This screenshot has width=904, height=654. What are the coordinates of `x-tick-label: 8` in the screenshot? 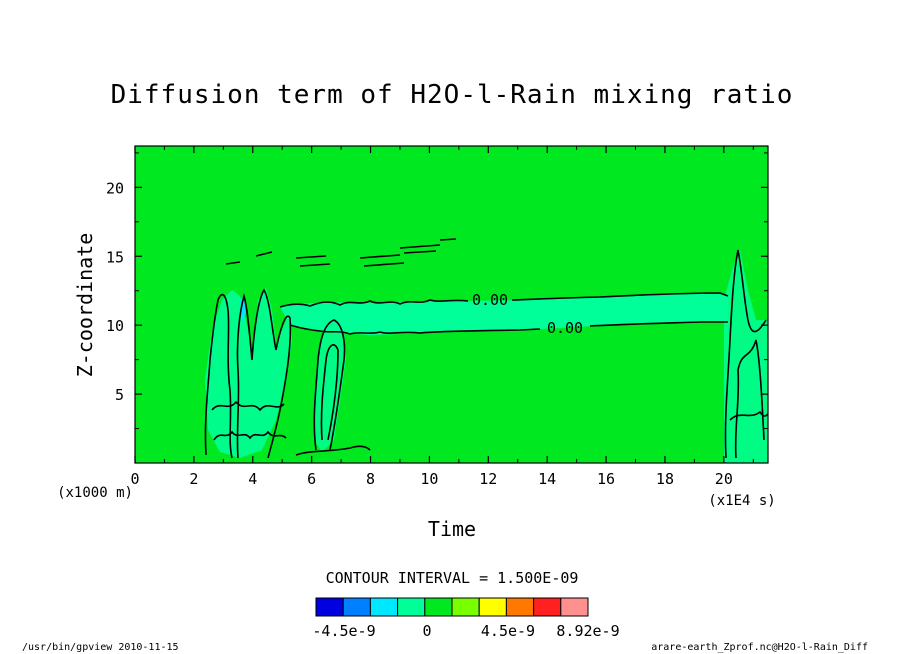 It's located at (370, 479).